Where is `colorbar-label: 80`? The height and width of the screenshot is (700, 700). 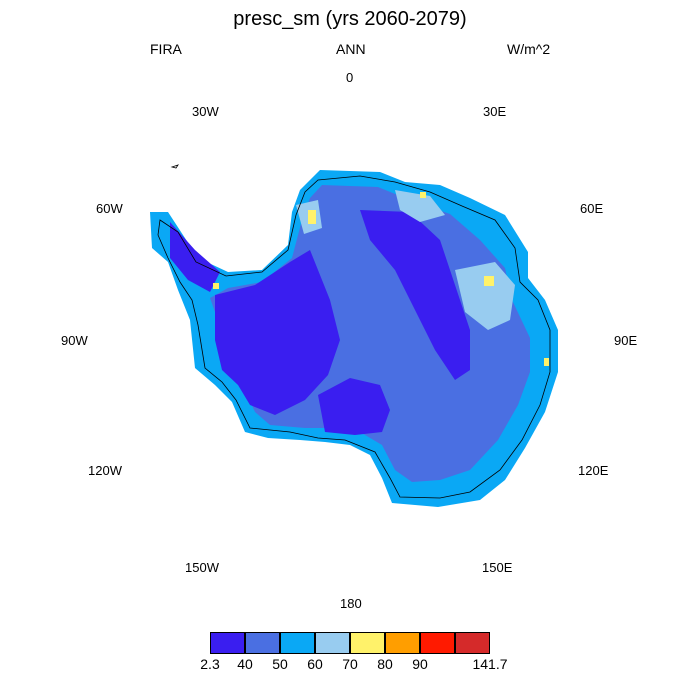 colorbar-label: 80 is located at coordinates (385, 664).